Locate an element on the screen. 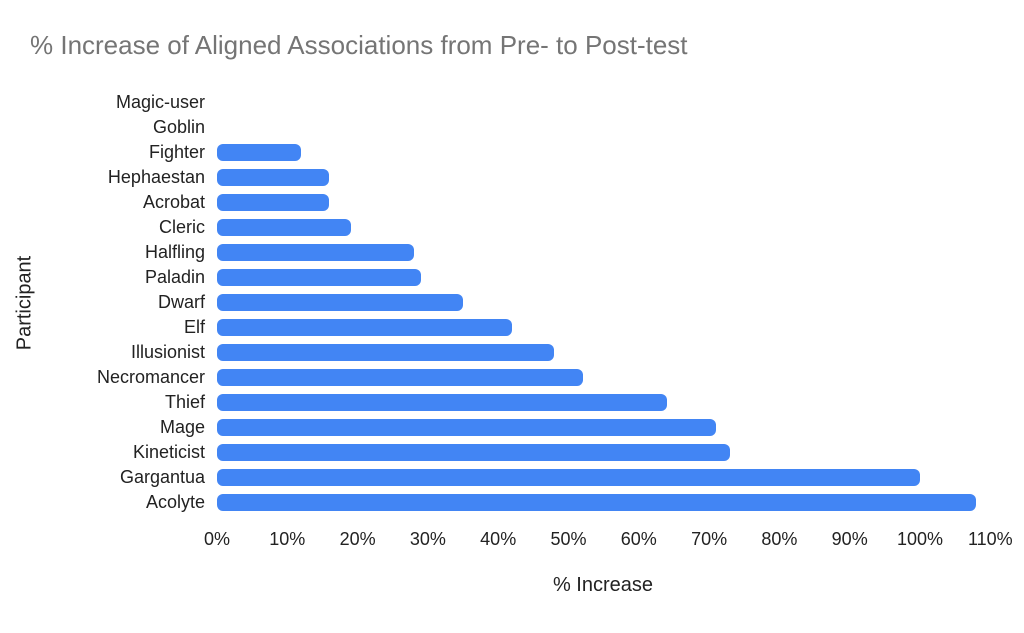 The height and width of the screenshot is (633, 1024). category-label: Goblin is located at coordinates (178, 127).